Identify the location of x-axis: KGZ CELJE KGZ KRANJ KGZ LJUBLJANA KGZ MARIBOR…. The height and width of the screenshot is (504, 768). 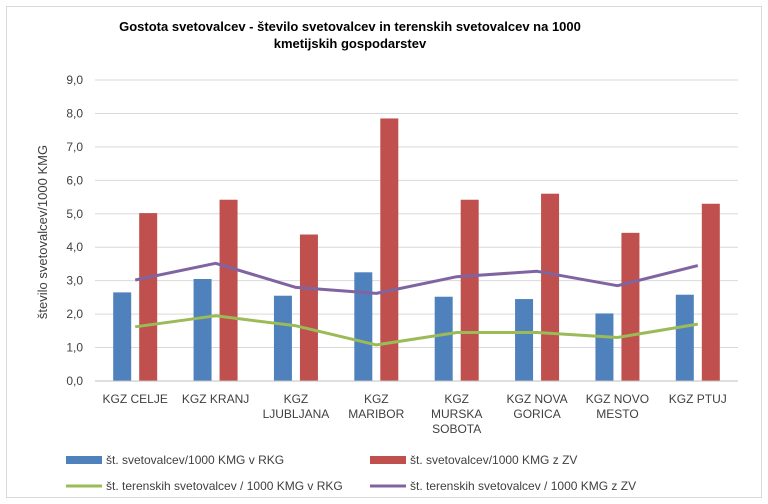
(416, 408).